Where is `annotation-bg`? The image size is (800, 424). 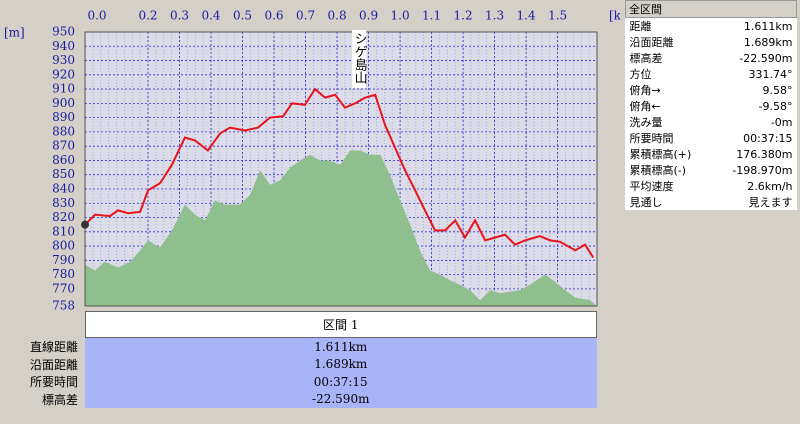
annotation-bg is located at coordinates (359, 59).